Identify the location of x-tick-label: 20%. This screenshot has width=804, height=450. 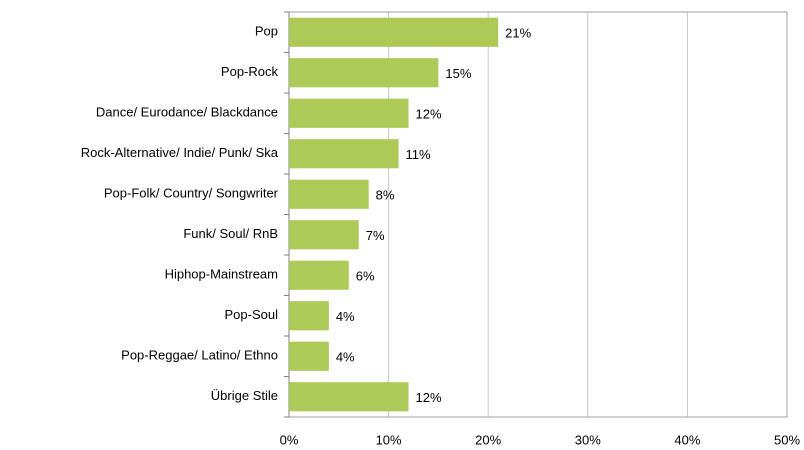
(488, 439).